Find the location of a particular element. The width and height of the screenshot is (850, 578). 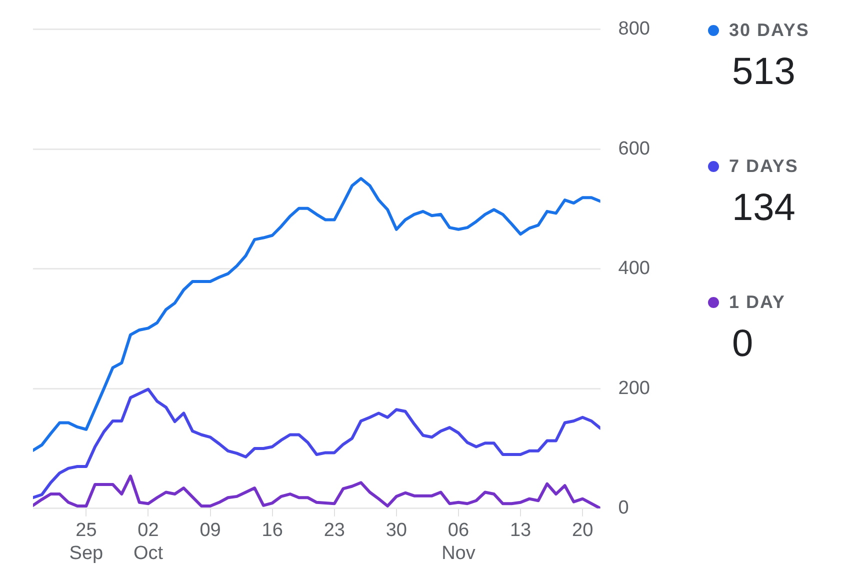

x-tick-label: 25 Sep is located at coordinates (86, 542).